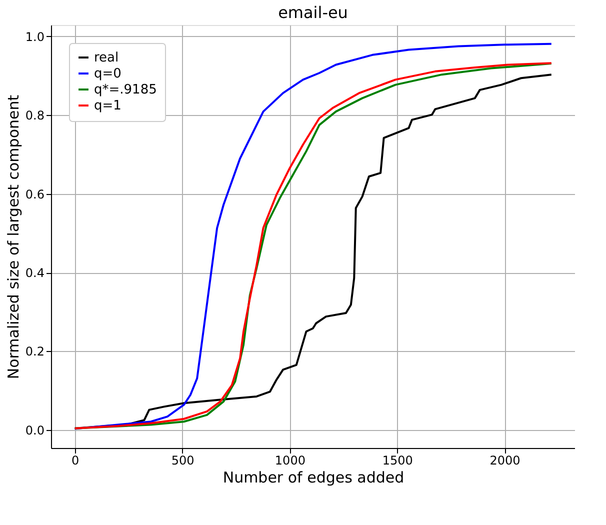  What do you see at coordinates (505, 461) in the screenshot?
I see `x-tick-label: 2000` at bounding box center [505, 461].